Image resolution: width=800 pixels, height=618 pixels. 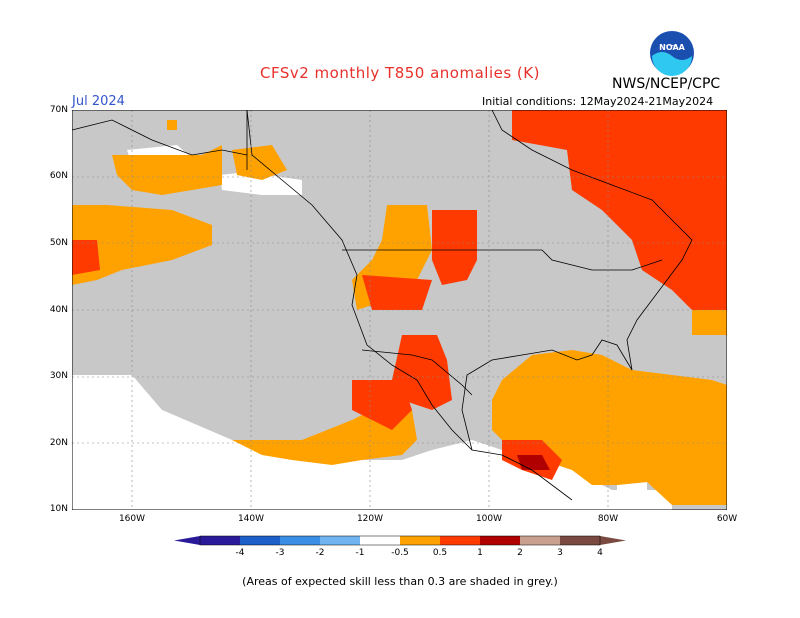 I want to click on orange-gulf-of-alaska-spot, so click(x=172, y=125).